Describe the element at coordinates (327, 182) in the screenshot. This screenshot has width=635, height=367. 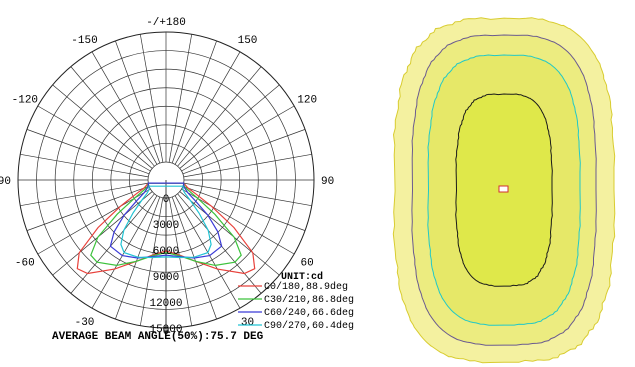
I see `angle-label: 90` at that location.